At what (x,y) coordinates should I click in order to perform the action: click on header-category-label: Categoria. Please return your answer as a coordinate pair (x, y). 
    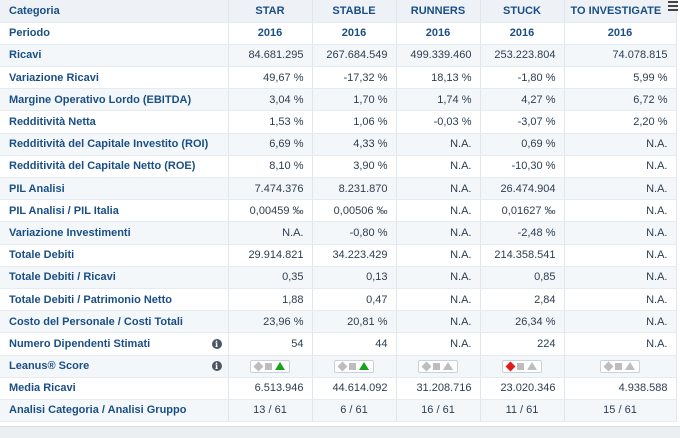
    Looking at the image, I should click on (114, 11).